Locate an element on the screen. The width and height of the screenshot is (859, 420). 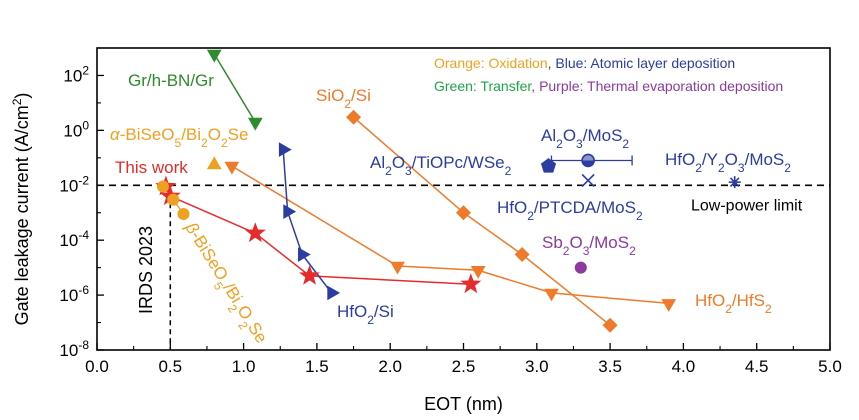
x-tick-label: 3.5 is located at coordinates (610, 366).